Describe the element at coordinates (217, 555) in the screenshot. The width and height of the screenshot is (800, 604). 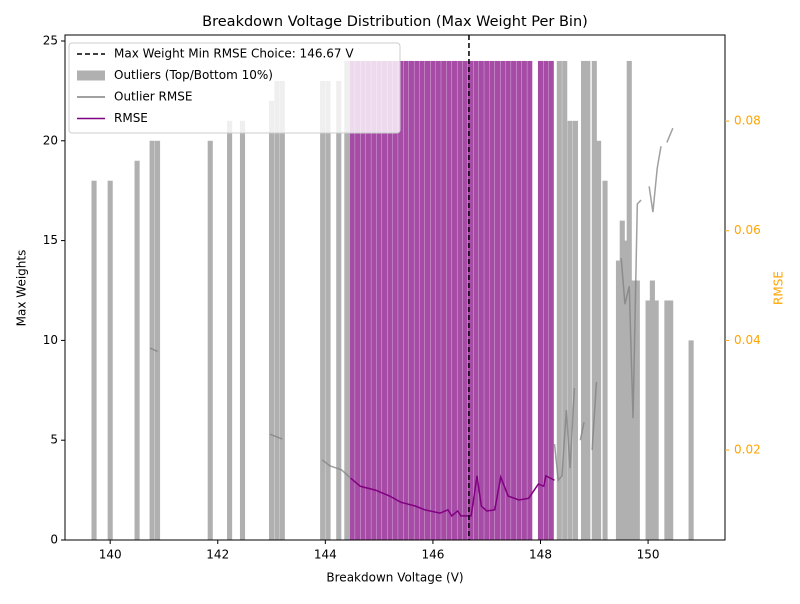
I see `x-tick-label: 142` at that location.